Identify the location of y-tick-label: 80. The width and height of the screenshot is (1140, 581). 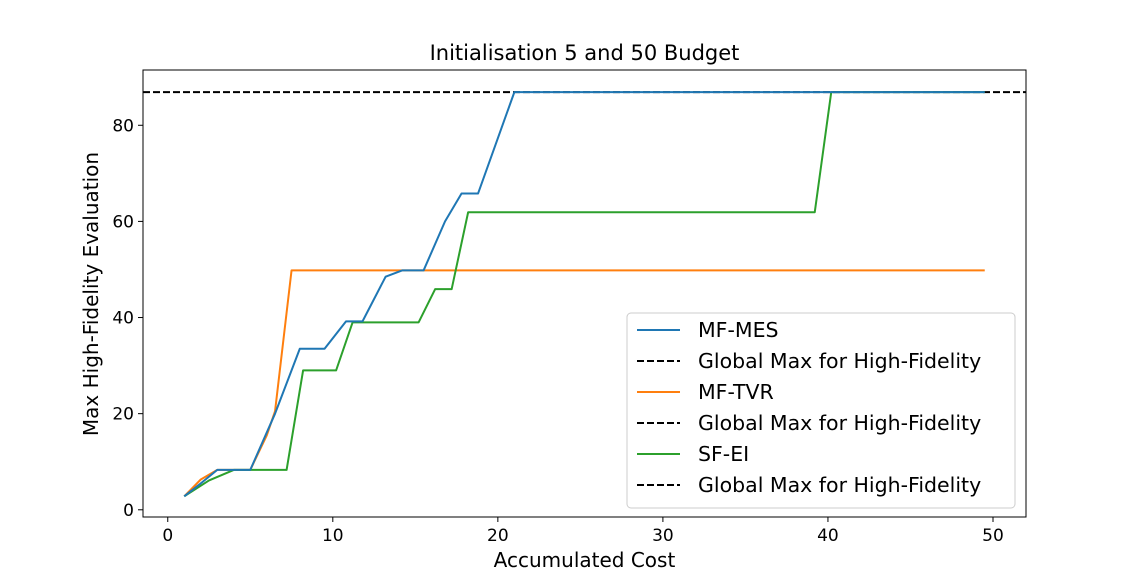
(123, 126).